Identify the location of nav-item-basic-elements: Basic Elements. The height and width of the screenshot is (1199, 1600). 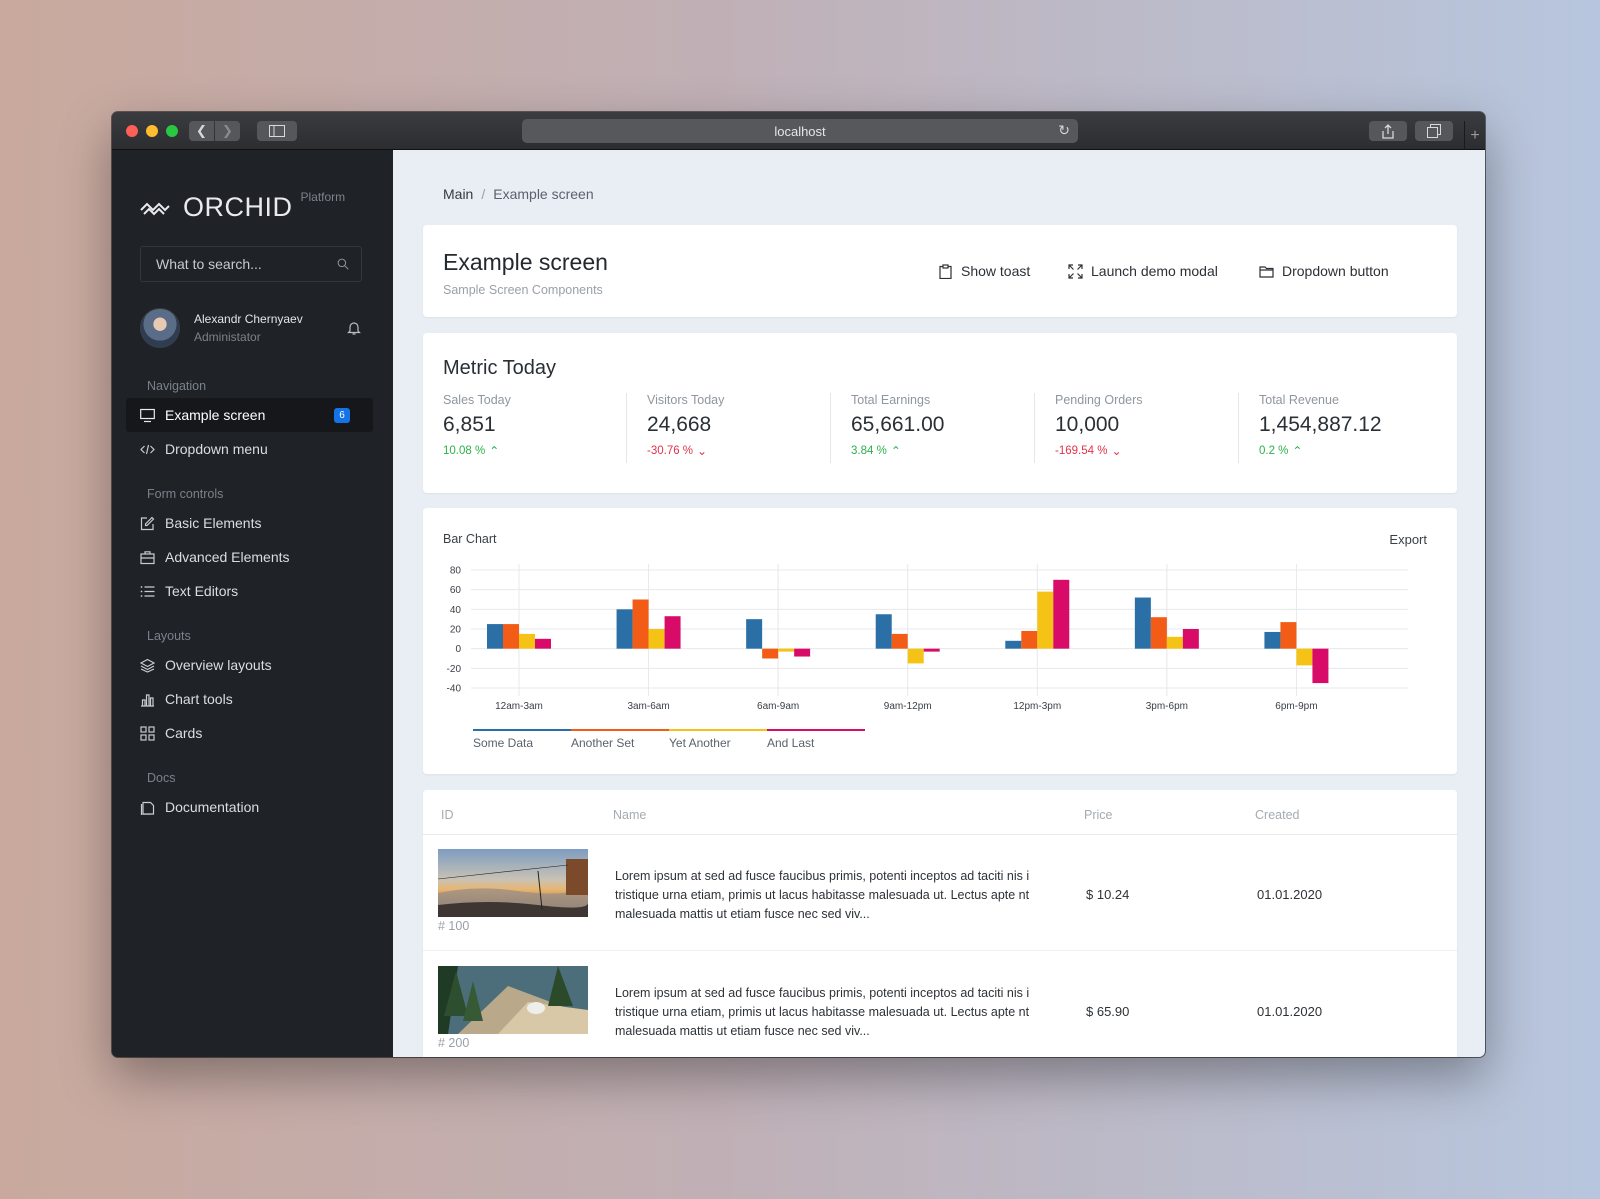
(249, 523).